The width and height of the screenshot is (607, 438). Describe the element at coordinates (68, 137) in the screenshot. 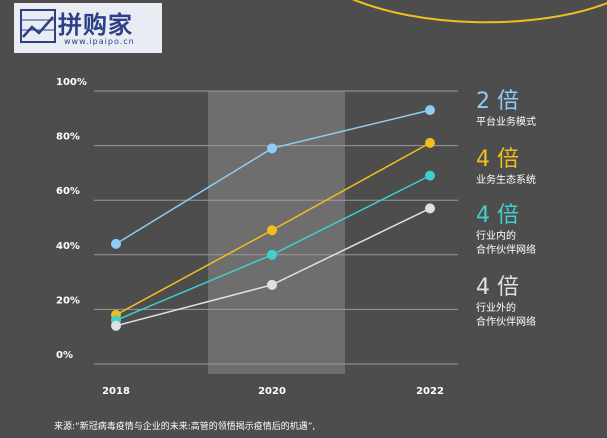

I see `y-tick-label: 80%` at that location.